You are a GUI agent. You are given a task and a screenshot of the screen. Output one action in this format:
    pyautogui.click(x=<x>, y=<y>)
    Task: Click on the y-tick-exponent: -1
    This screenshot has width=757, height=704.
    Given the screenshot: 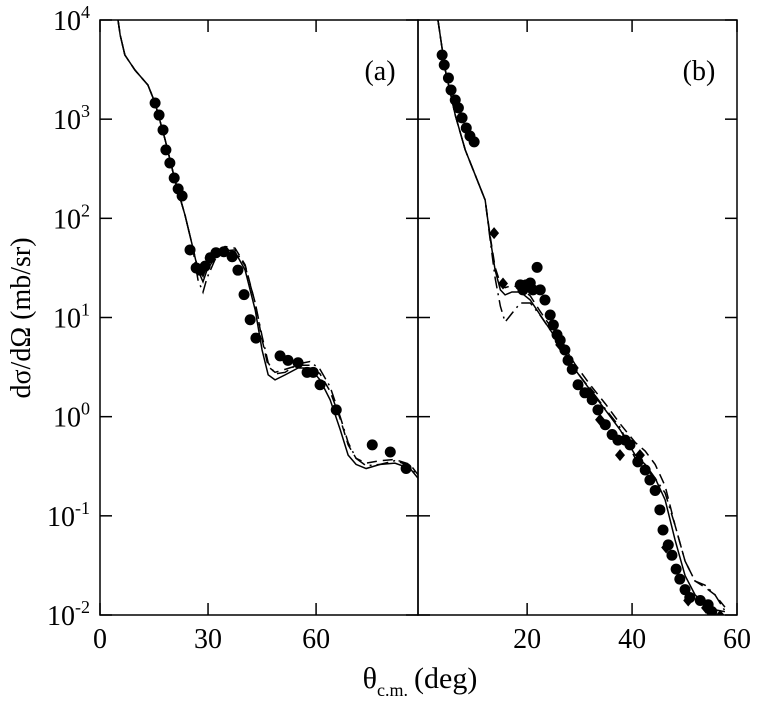 What is the action you would take?
    pyautogui.click(x=82, y=508)
    